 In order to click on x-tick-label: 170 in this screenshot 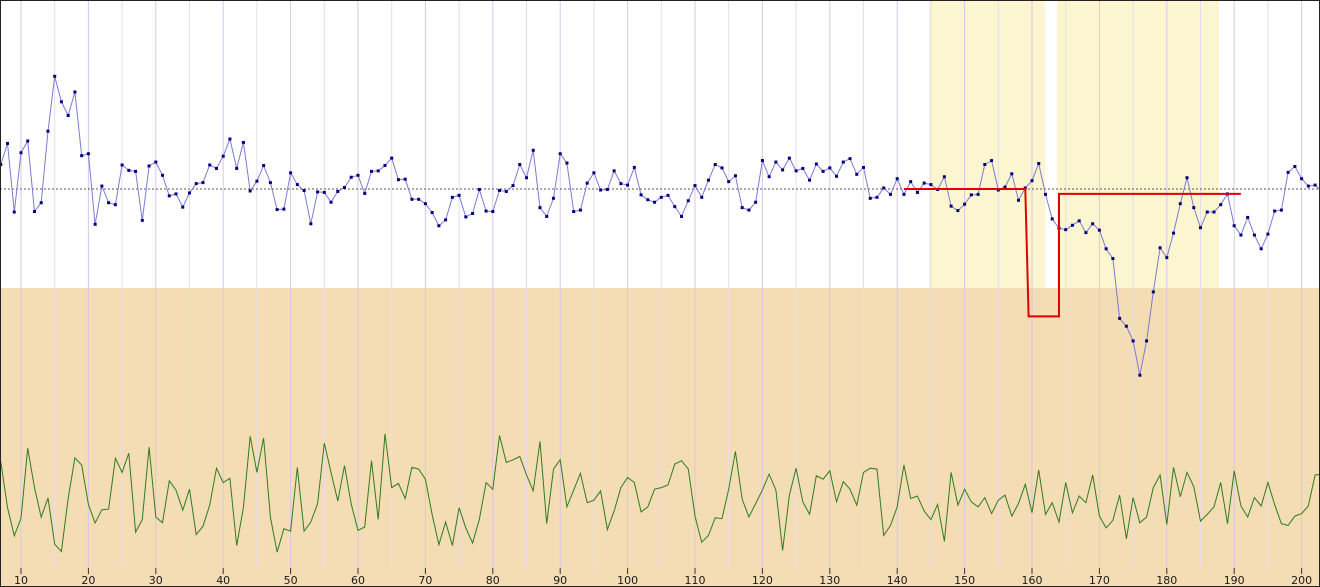, I will do `click(1099, 580)`.